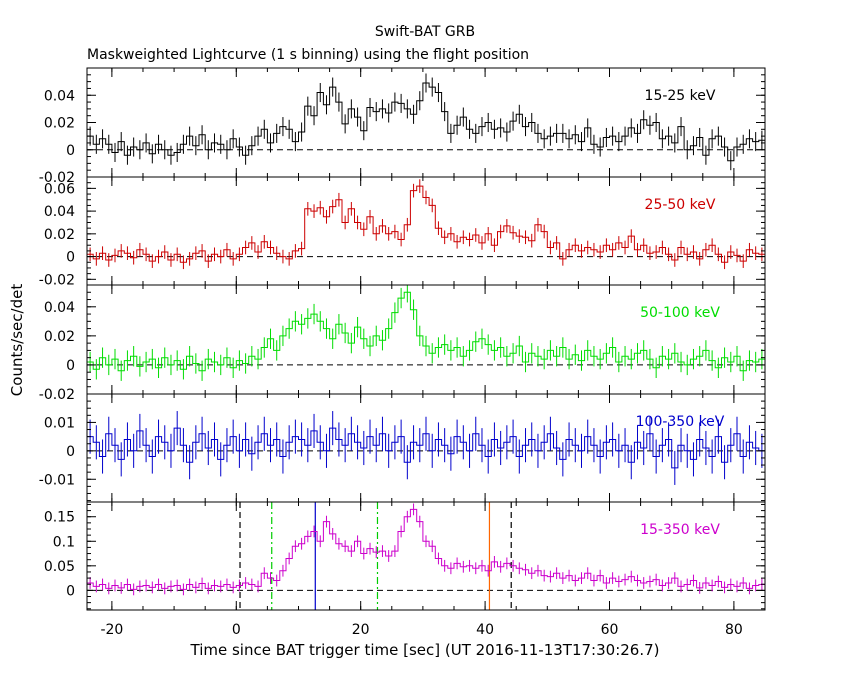 This screenshot has width=850, height=680. What do you see at coordinates (236, 630) in the screenshot?
I see `x-tick-label: 0` at bounding box center [236, 630].